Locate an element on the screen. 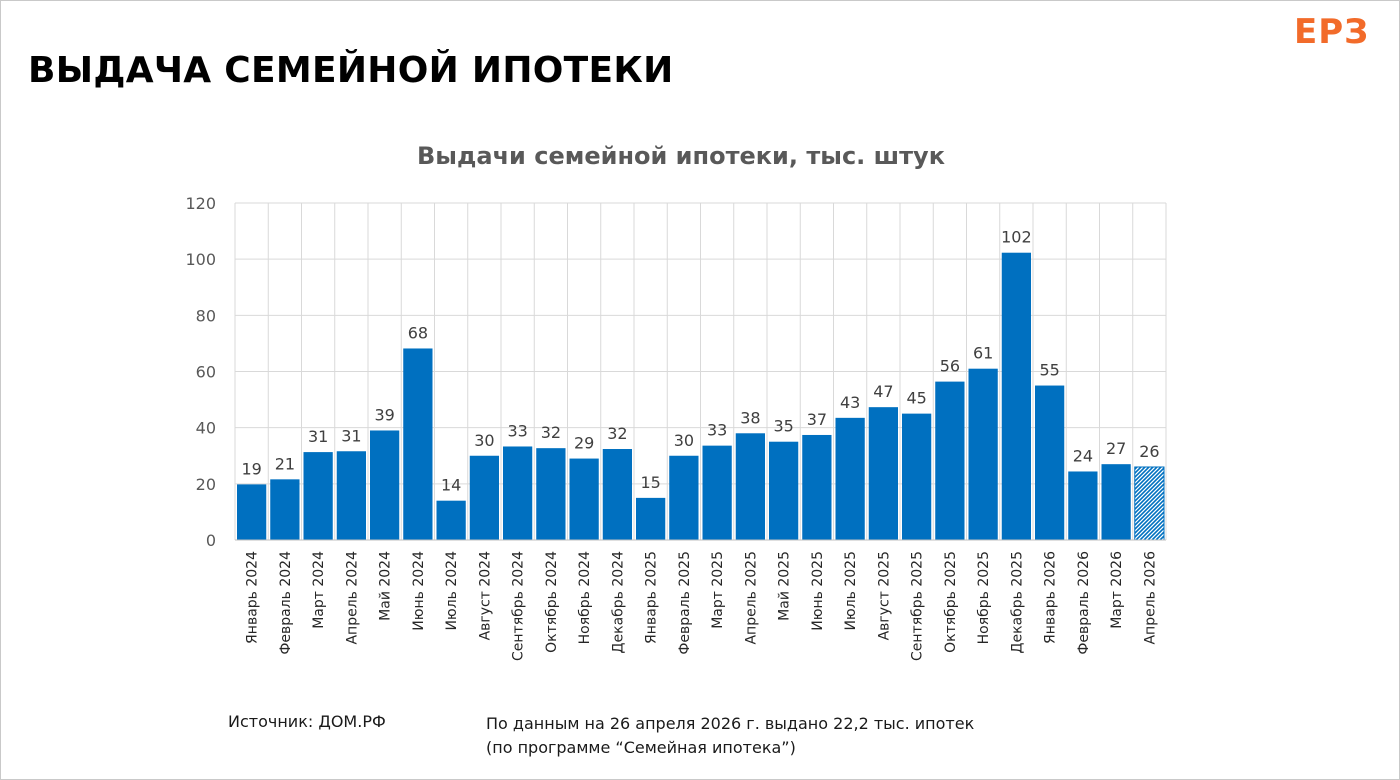 This screenshot has height=780, width=1400. data-label: 29 is located at coordinates (584, 443).